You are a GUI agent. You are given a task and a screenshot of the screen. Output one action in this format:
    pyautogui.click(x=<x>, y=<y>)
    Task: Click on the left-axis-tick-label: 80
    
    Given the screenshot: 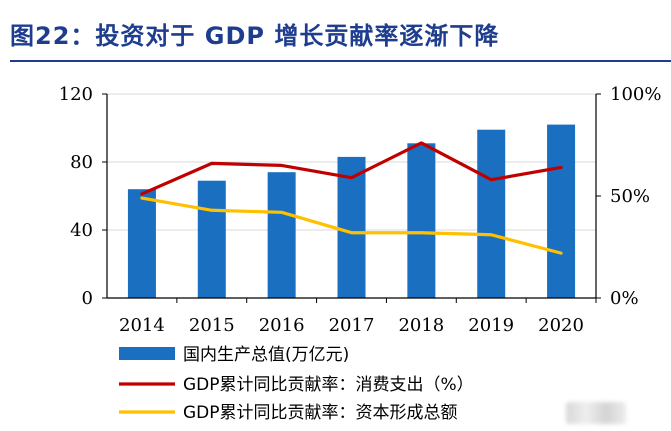 What is the action you would take?
    pyautogui.click(x=81, y=162)
    